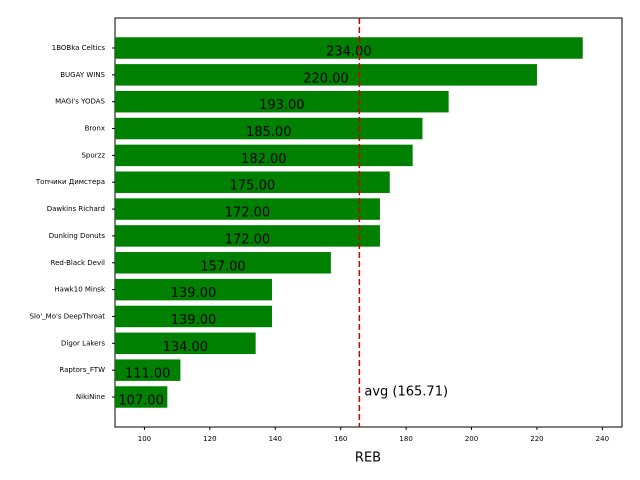 This screenshot has height=480, width=640. Describe the element at coordinates (82, 75) in the screenshot. I see `y-tick-label: BUGAY WINS` at that location.